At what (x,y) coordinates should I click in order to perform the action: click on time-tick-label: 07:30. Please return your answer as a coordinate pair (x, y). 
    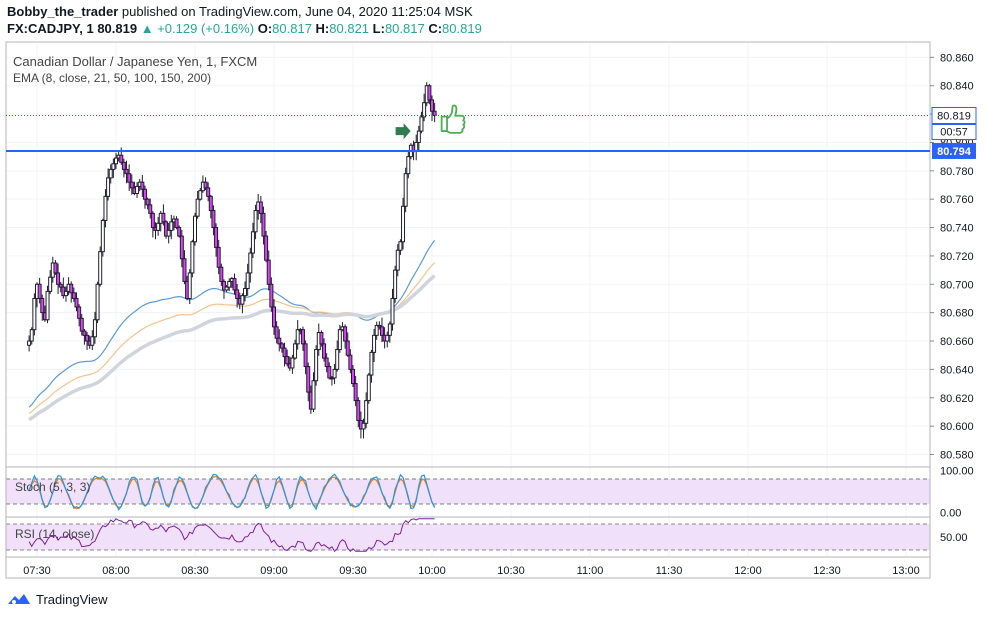
    Looking at the image, I should click on (37, 571).